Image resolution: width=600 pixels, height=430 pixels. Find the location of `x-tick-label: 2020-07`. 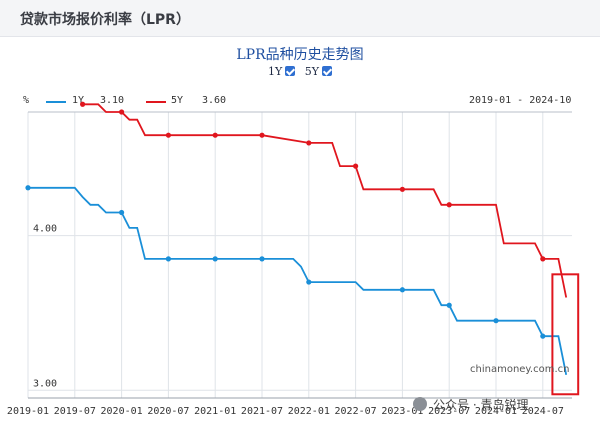

x-tick-label: 2020-07 is located at coordinates (168, 411).